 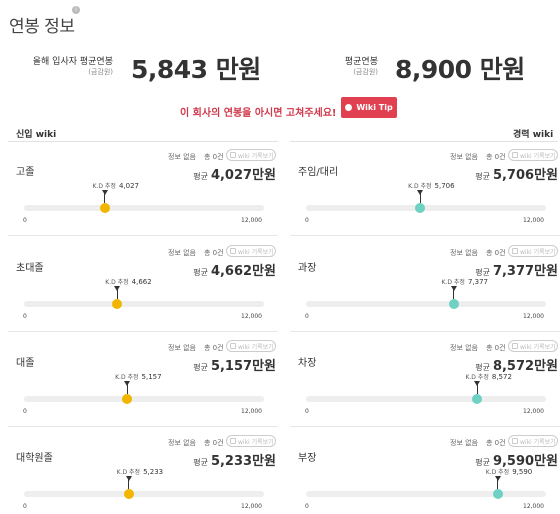 What do you see at coordinates (525, 271) in the screenshot?
I see `average-value: 7,377만원` at bounding box center [525, 271].